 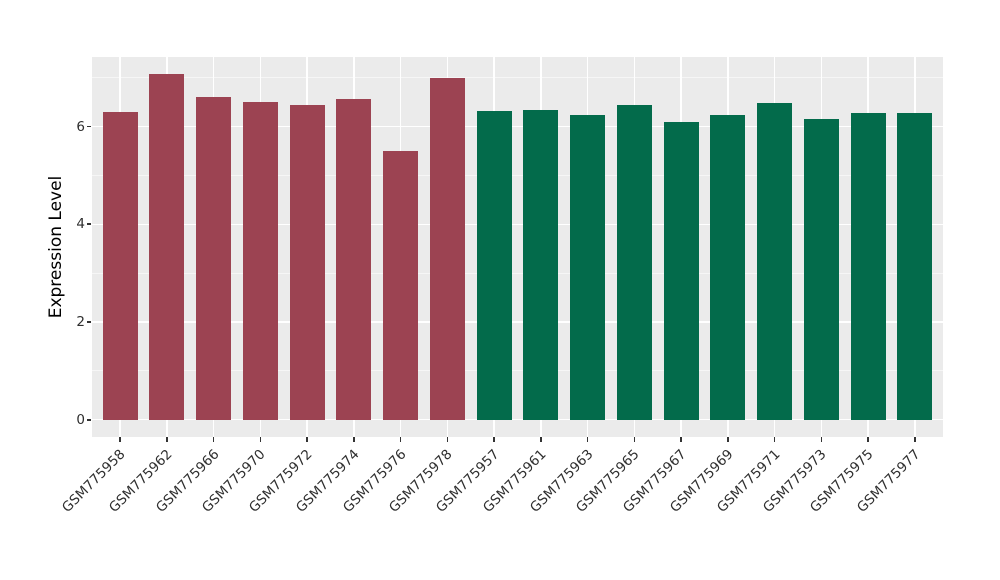 What do you see at coordinates (120, 265) in the screenshot?
I see `bar-GSM775958` at bounding box center [120, 265].